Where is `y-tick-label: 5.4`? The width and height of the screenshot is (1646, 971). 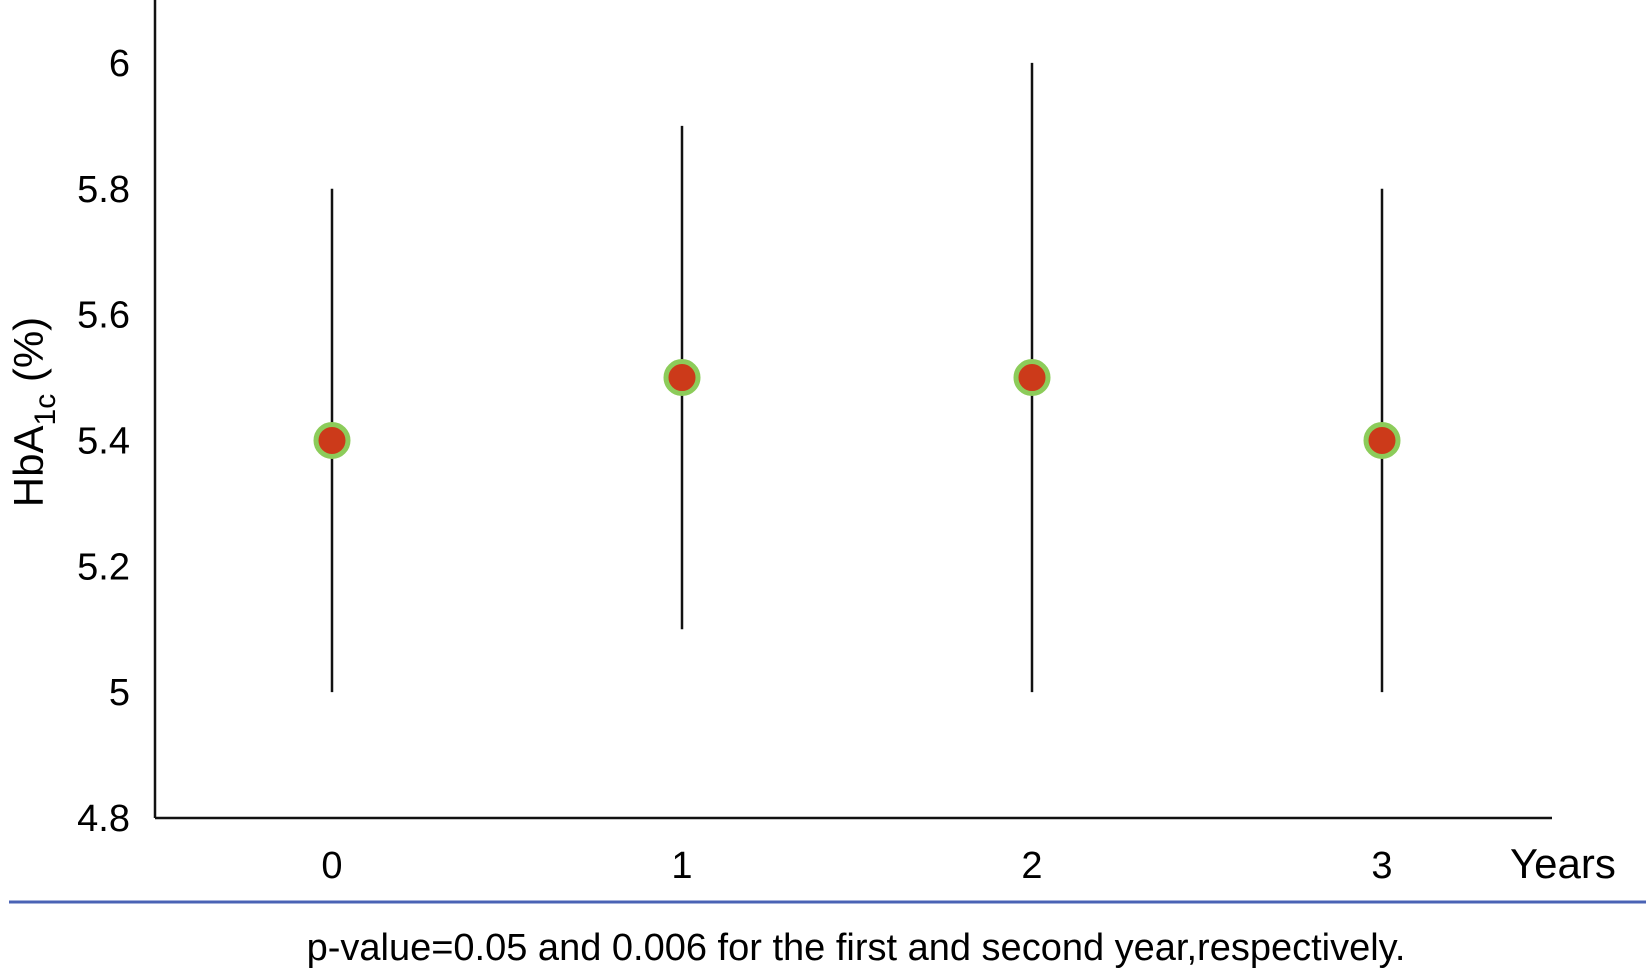 y-tick-label: 5.4 is located at coordinates (103, 441).